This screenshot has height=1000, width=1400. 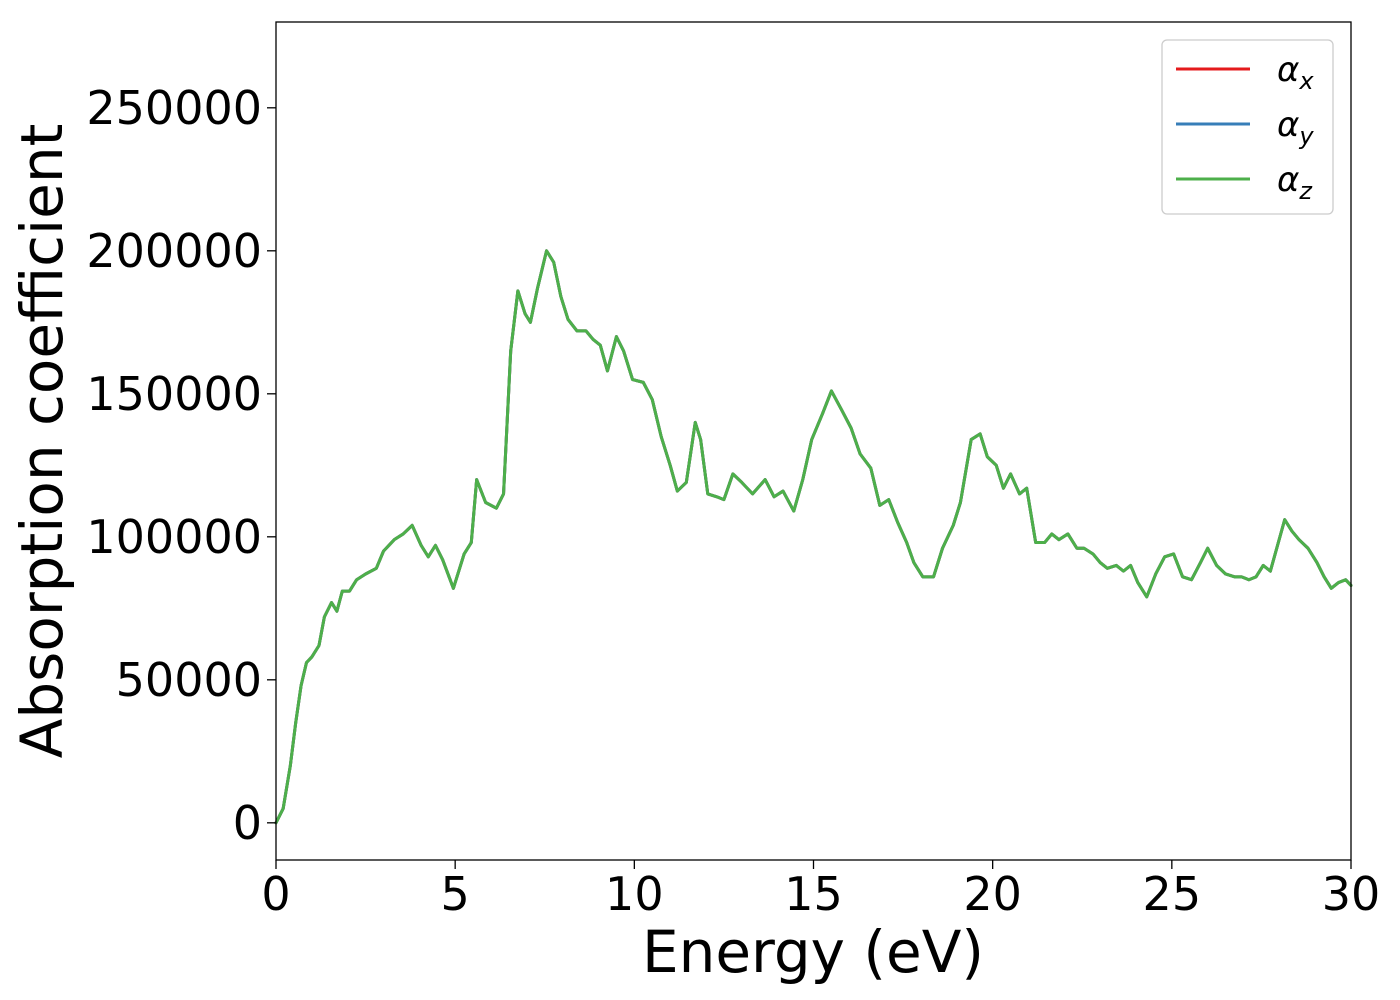 What do you see at coordinates (634, 894) in the screenshot?
I see `x-tick-label: 10` at bounding box center [634, 894].